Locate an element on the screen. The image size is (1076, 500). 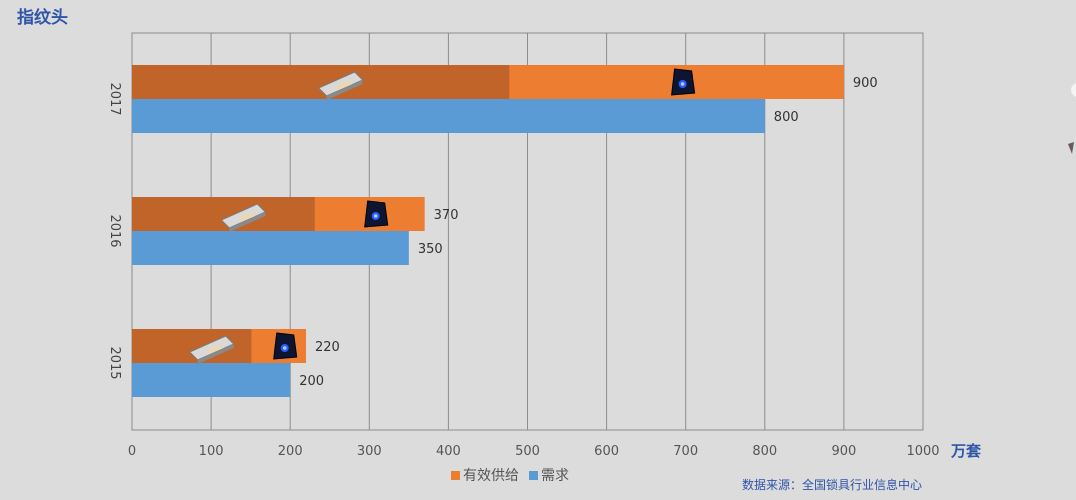
x-tick-label: 700 is located at coordinates (685, 451).